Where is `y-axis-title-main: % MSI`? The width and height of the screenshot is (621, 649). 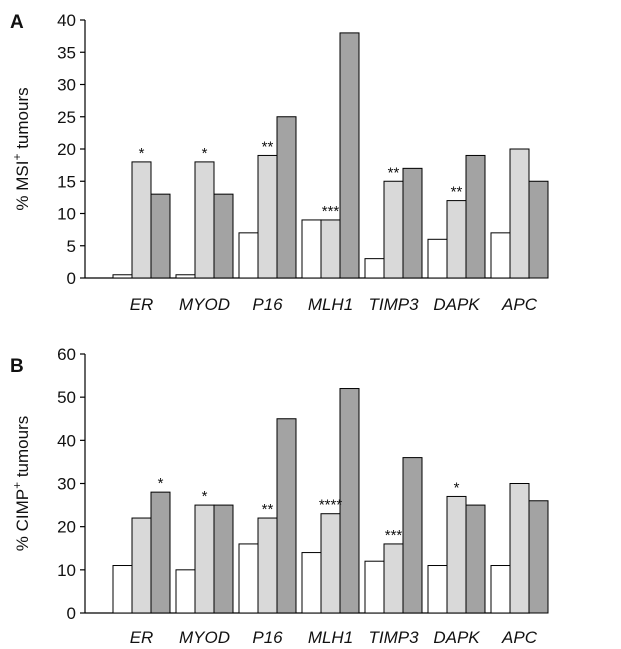
y-axis-title-main: % MSI is located at coordinates (22, 186).